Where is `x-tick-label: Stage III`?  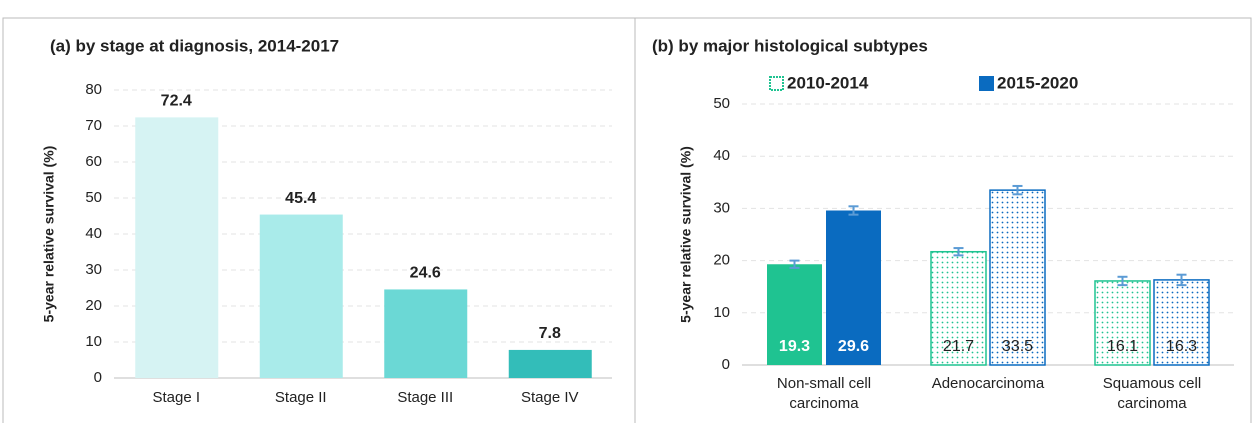
x-tick-label: Stage III is located at coordinates (425, 397).